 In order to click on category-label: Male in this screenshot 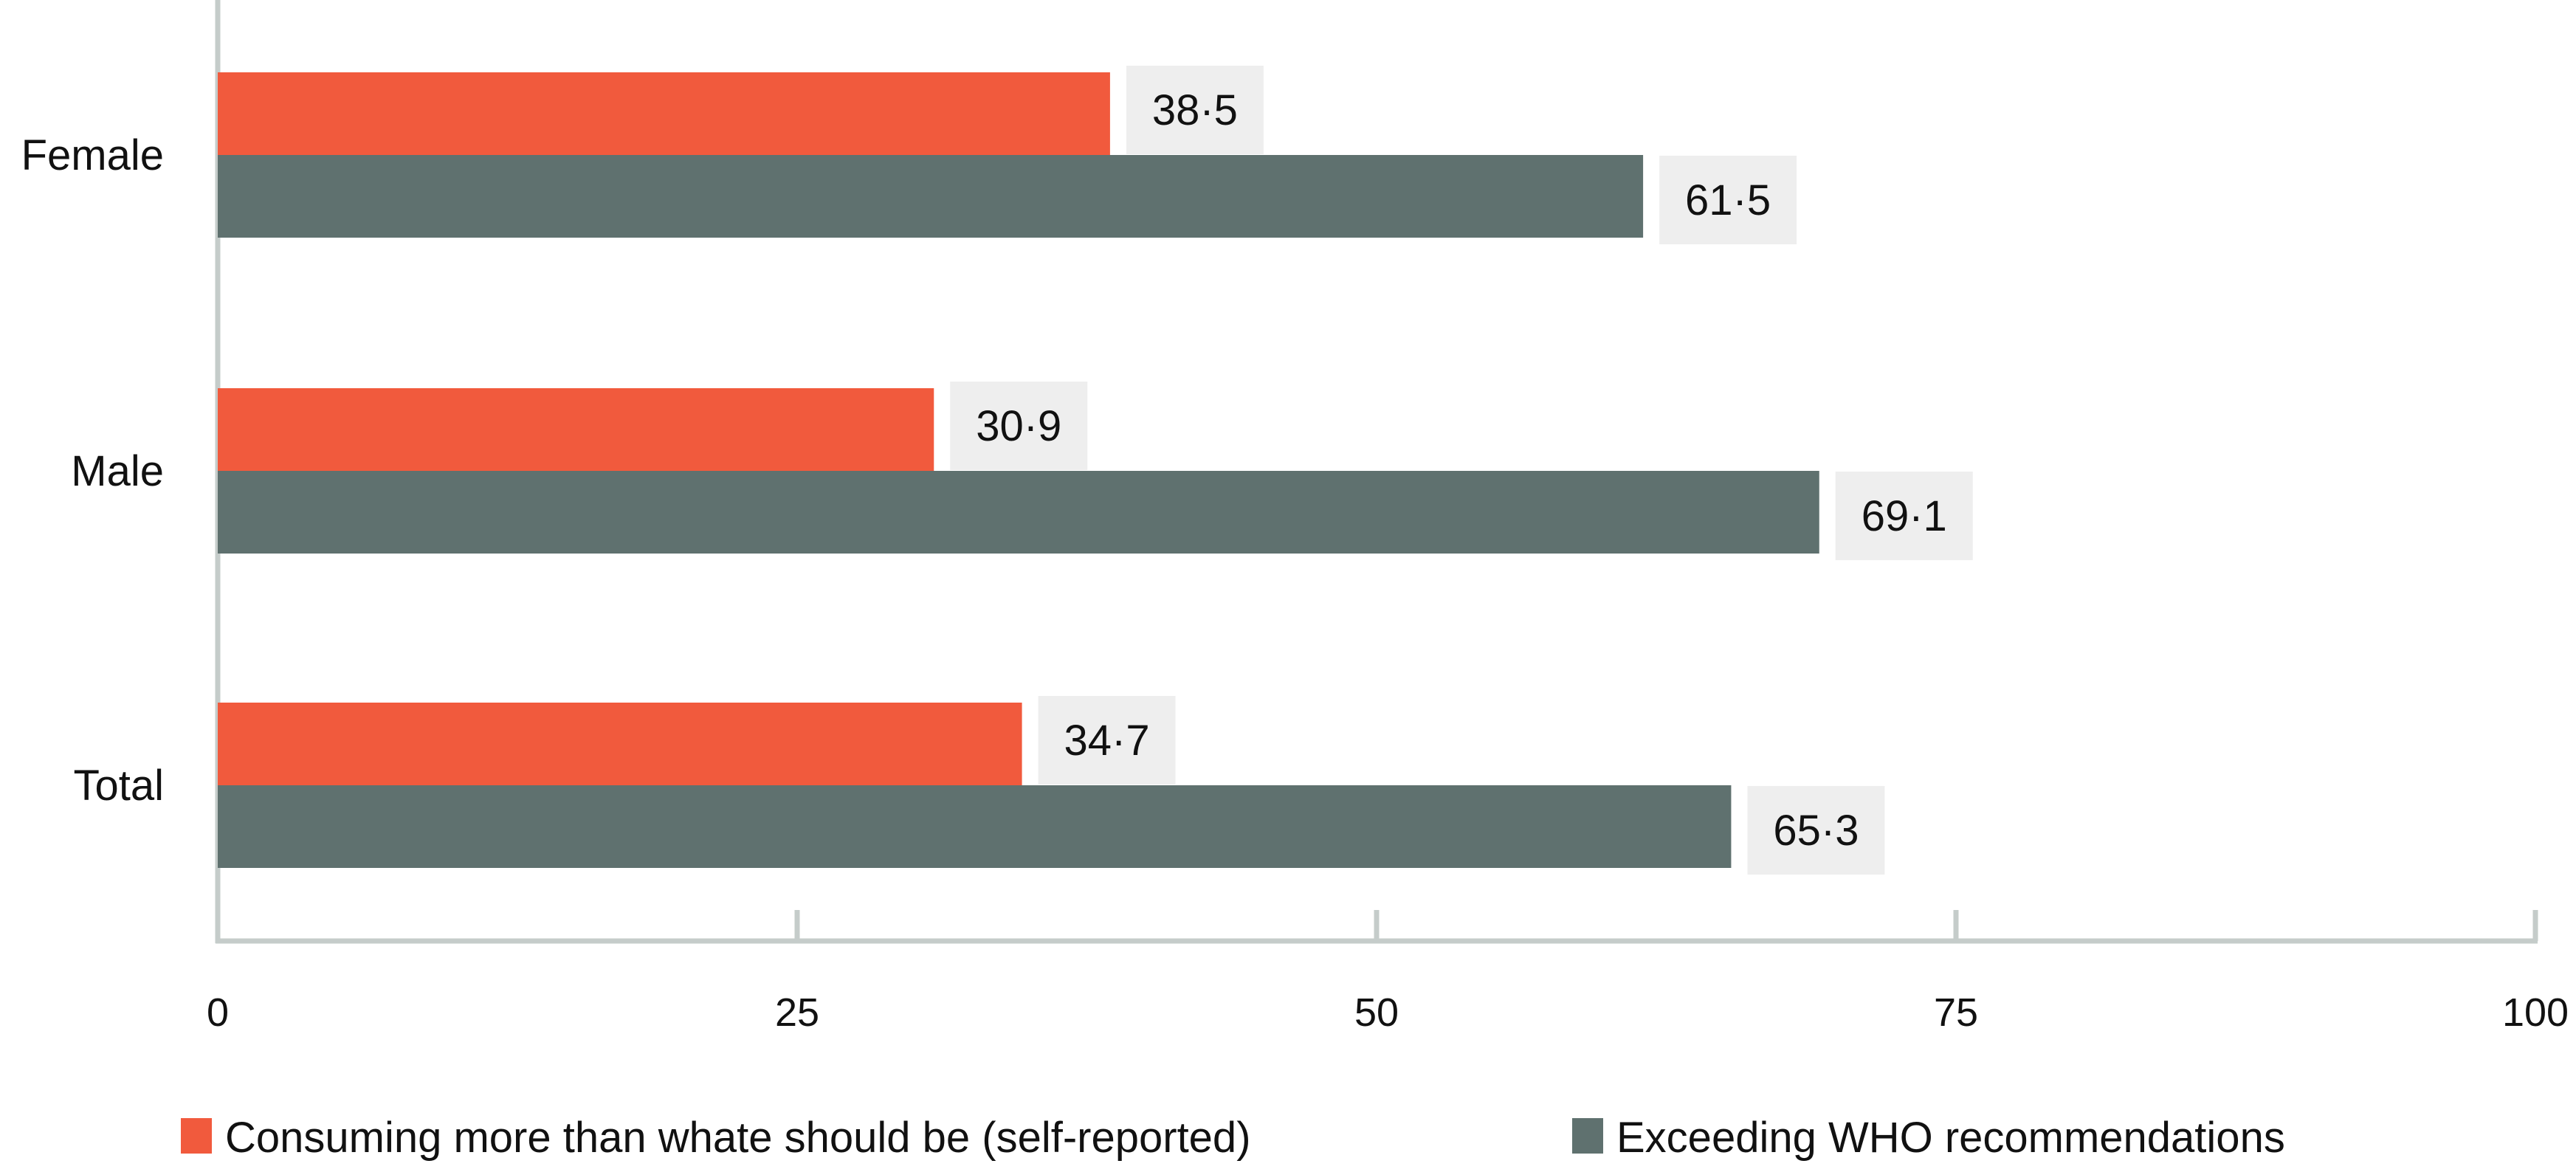, I will do `click(118, 471)`.